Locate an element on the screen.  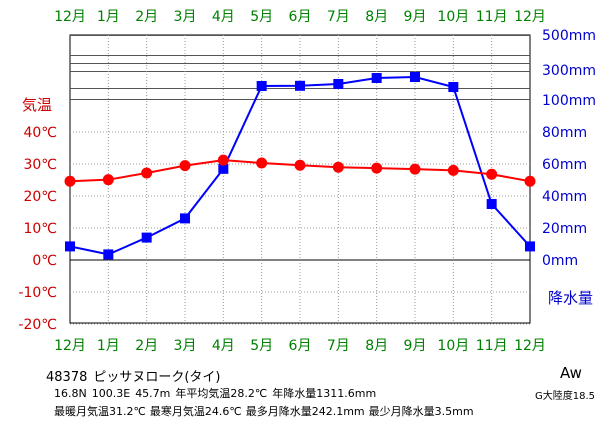
continentality-index: G大陸度18.5 is located at coordinates (565, 396).